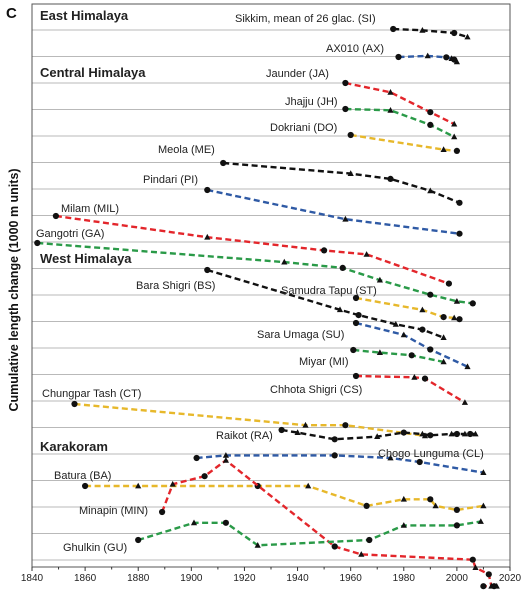  What do you see at coordinates (175, 286) in the screenshot?
I see `series-label: Bara Shigri (BS)` at bounding box center [175, 286].